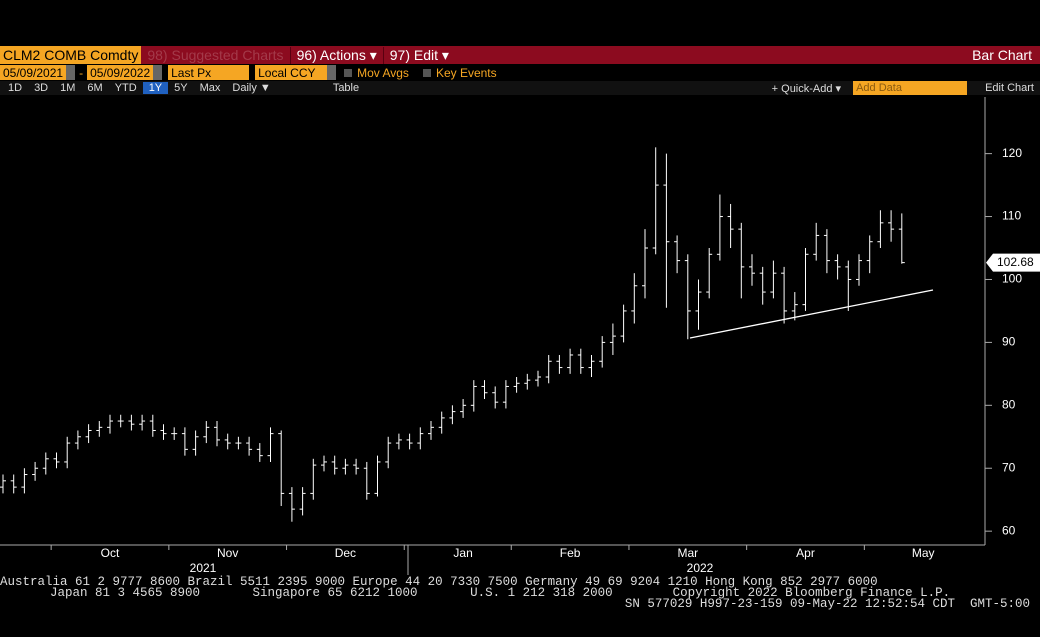 The height and width of the screenshot is (637, 1040). I want to click on edit-menu: 97) Edit ▾, so click(418, 55).